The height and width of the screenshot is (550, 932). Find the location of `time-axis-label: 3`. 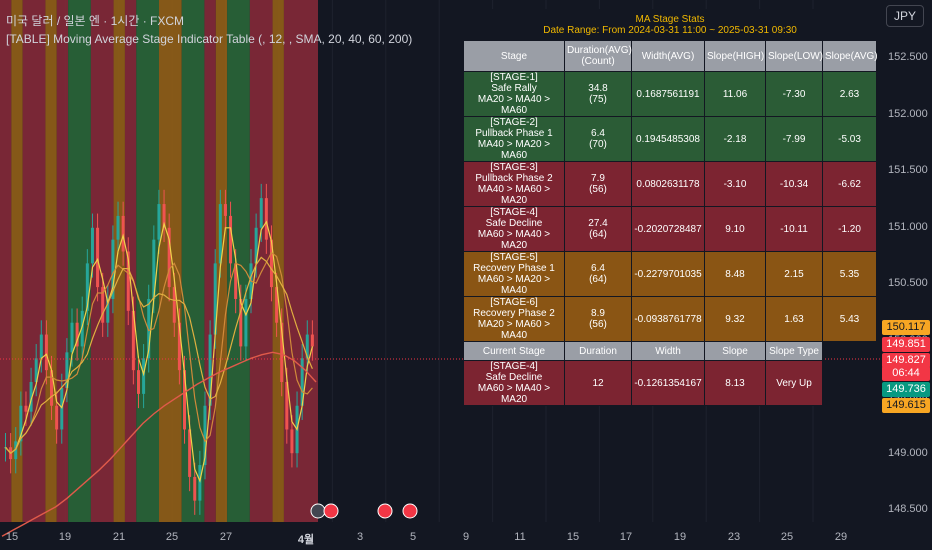

time-axis-label: 3 is located at coordinates (360, 537).